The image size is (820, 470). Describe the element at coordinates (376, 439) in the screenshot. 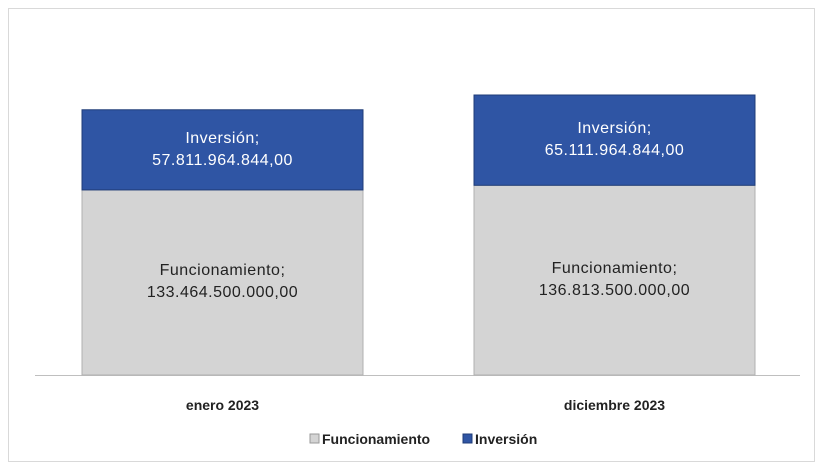

I see `legend-label: Funcionamiento` at that location.